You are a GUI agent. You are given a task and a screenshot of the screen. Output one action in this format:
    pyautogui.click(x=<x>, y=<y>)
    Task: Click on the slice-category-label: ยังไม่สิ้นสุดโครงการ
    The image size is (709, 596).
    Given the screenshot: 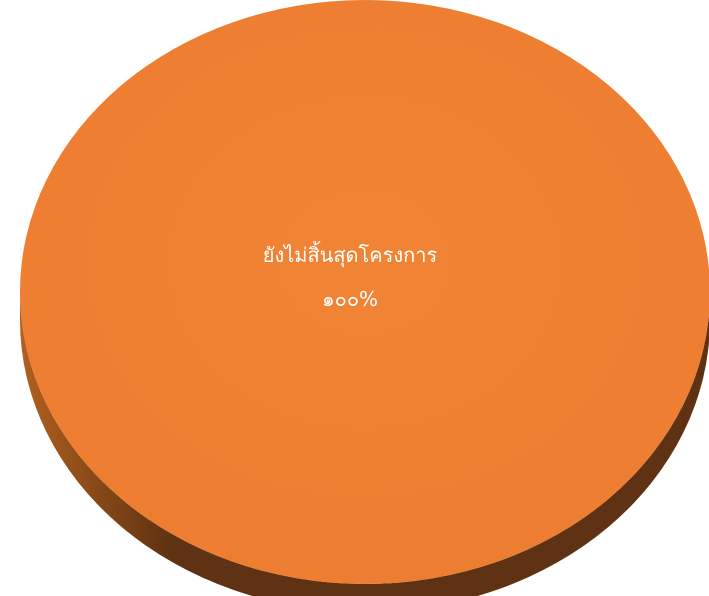 What is the action you would take?
    pyautogui.click(x=350, y=254)
    